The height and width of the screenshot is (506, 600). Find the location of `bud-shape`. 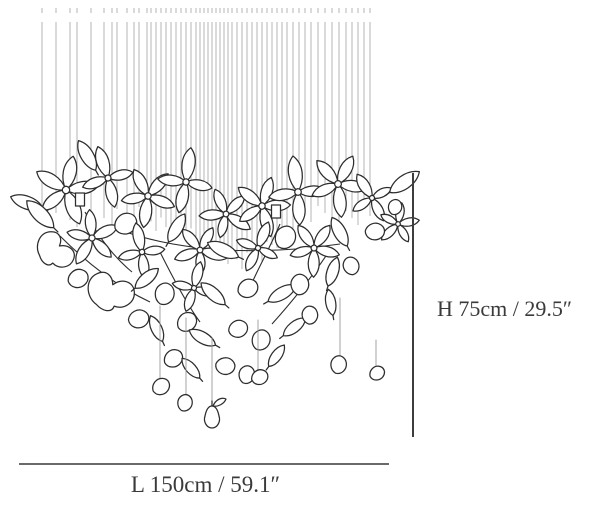

bud-shape is located at coordinates (215, 413).